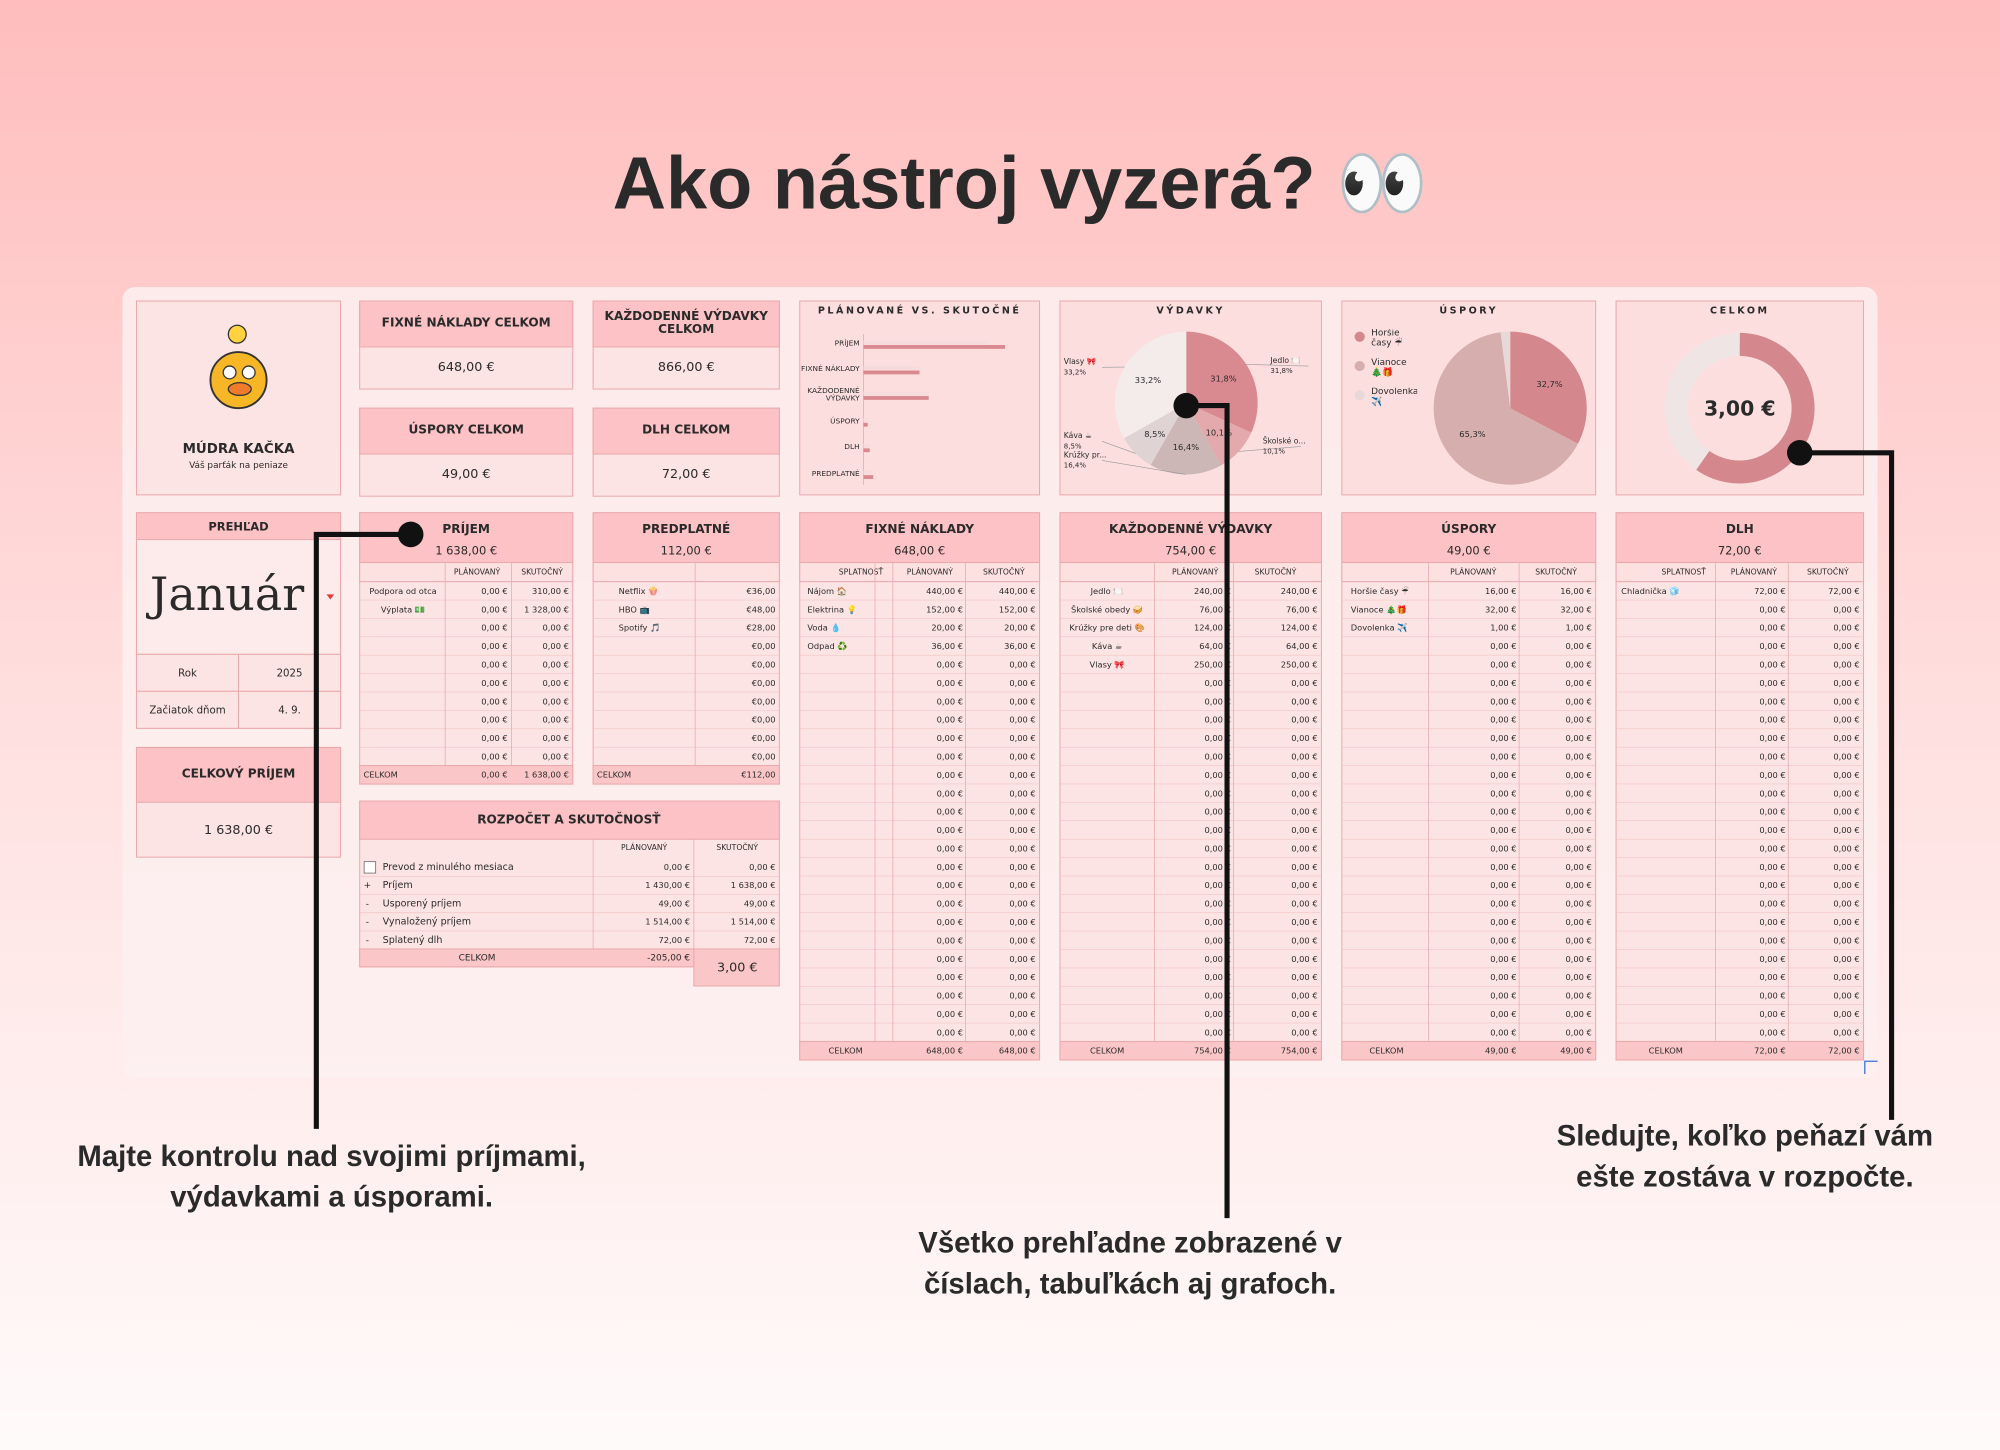  I want to click on pie-slice, so click(1219, 434).